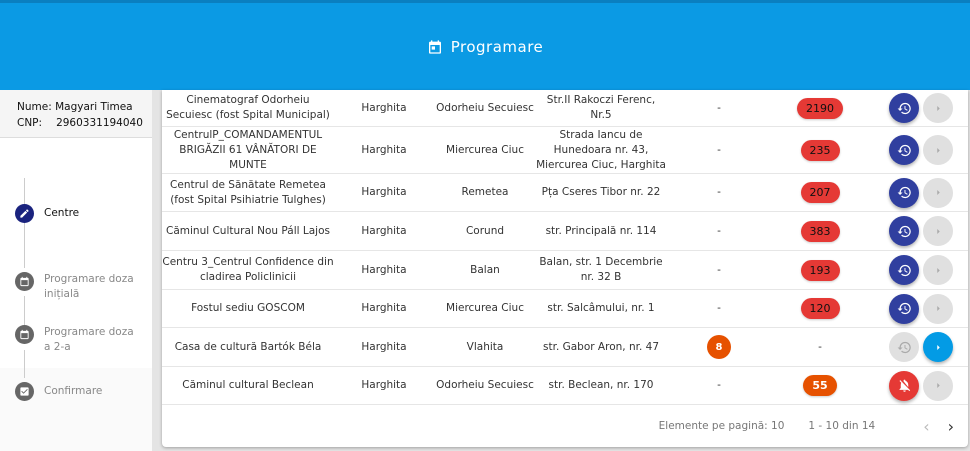  Describe the element at coordinates (62, 213) in the screenshot. I see `step-label: Centre` at that location.